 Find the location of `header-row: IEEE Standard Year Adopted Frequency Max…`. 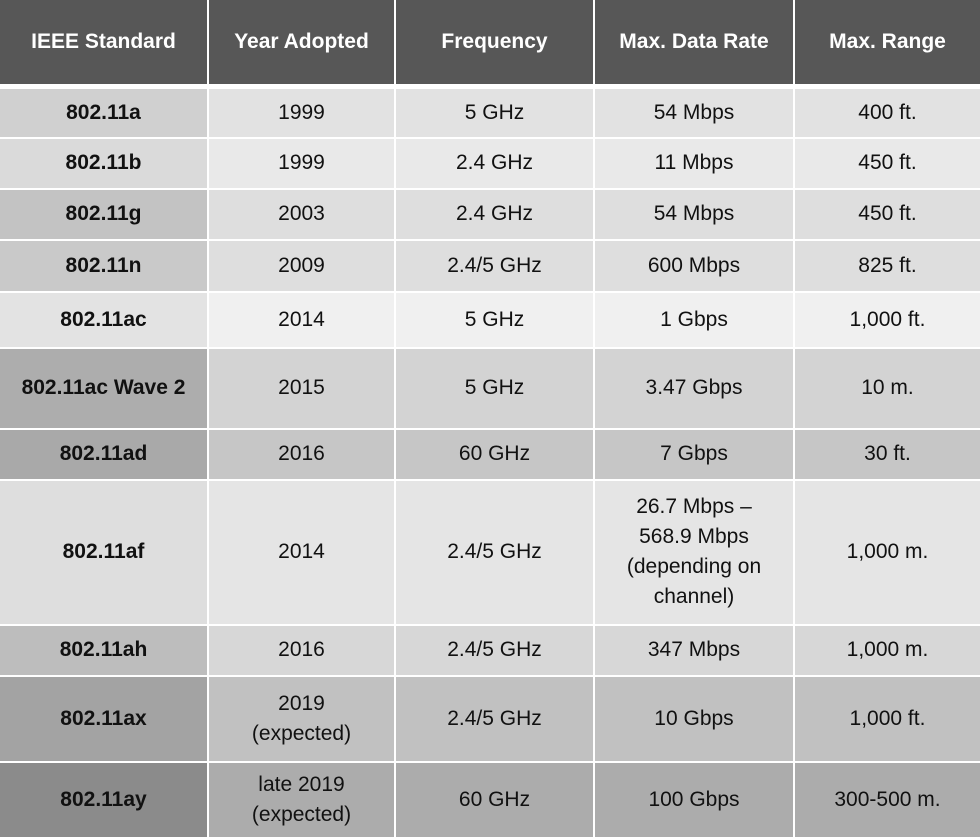

header-row: IEEE Standard Year Adopted Frequency Max… is located at coordinates (490, 44).